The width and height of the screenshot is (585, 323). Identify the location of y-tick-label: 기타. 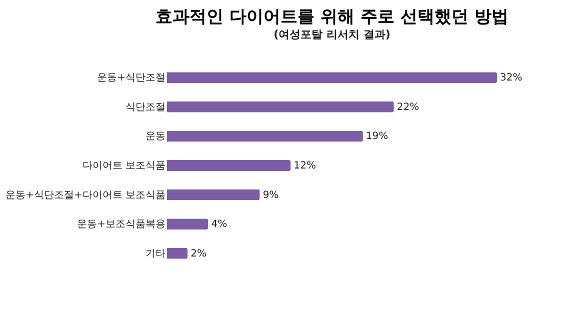
(156, 254).